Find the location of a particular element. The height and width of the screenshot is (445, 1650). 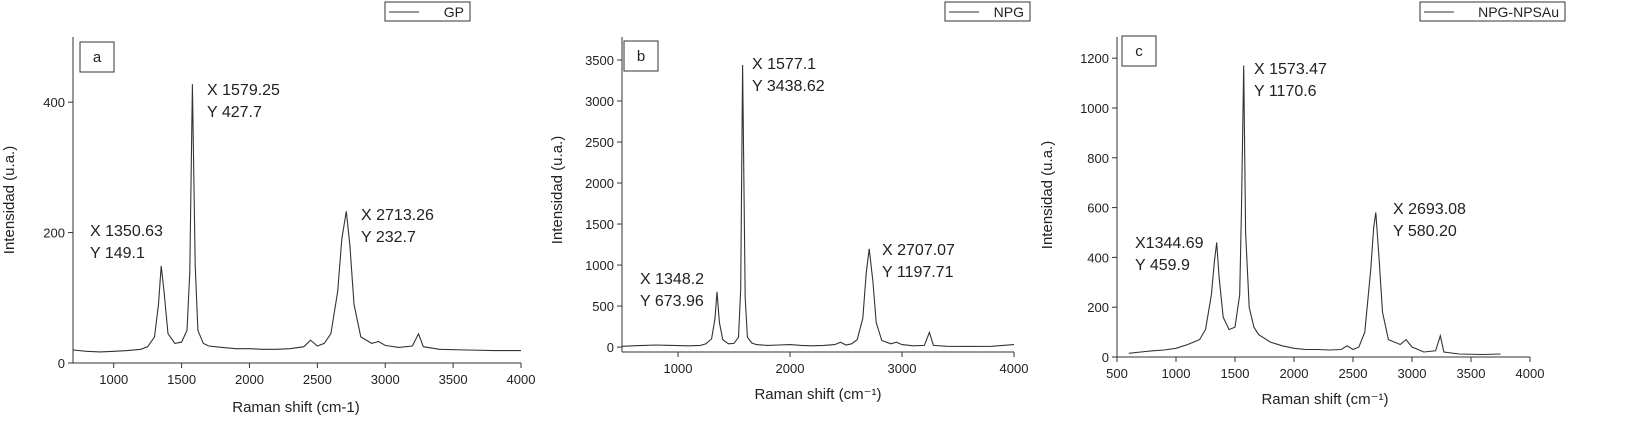

y-tick-label: 2000 is located at coordinates (599, 183).